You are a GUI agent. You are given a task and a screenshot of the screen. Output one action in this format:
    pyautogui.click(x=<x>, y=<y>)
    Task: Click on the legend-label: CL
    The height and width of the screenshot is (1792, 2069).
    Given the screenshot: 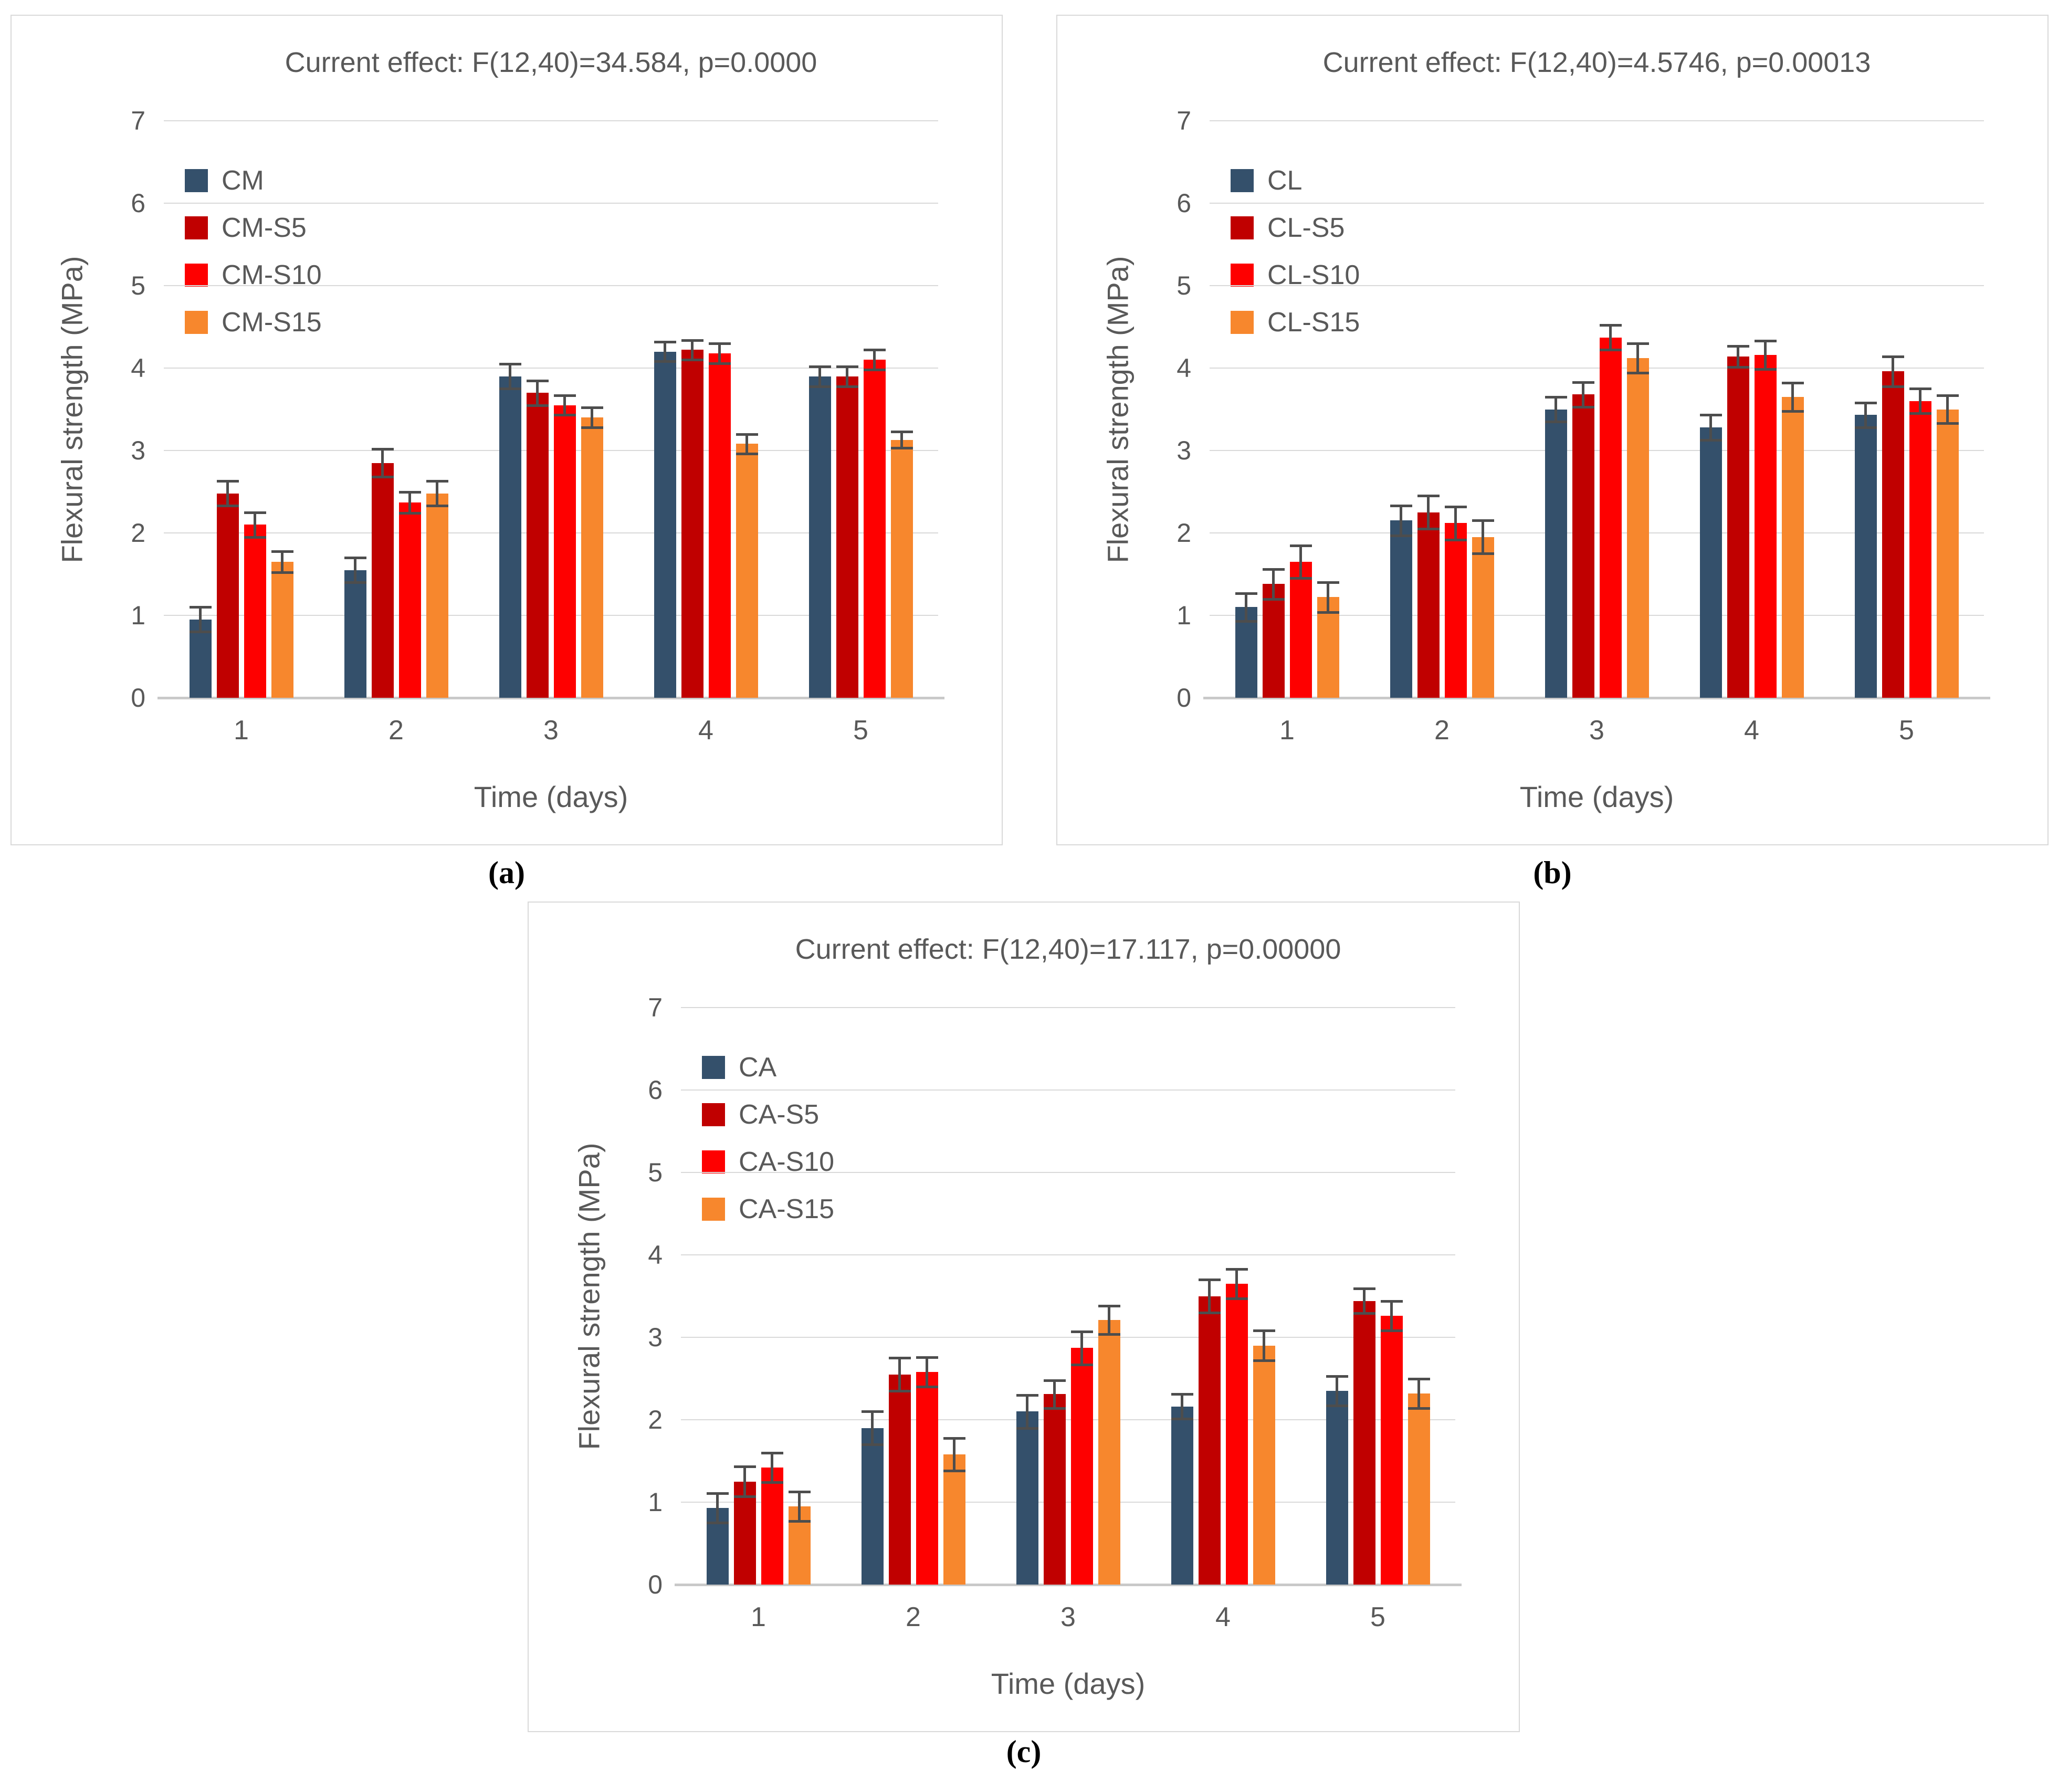 What is the action you would take?
    pyautogui.click(x=1285, y=180)
    